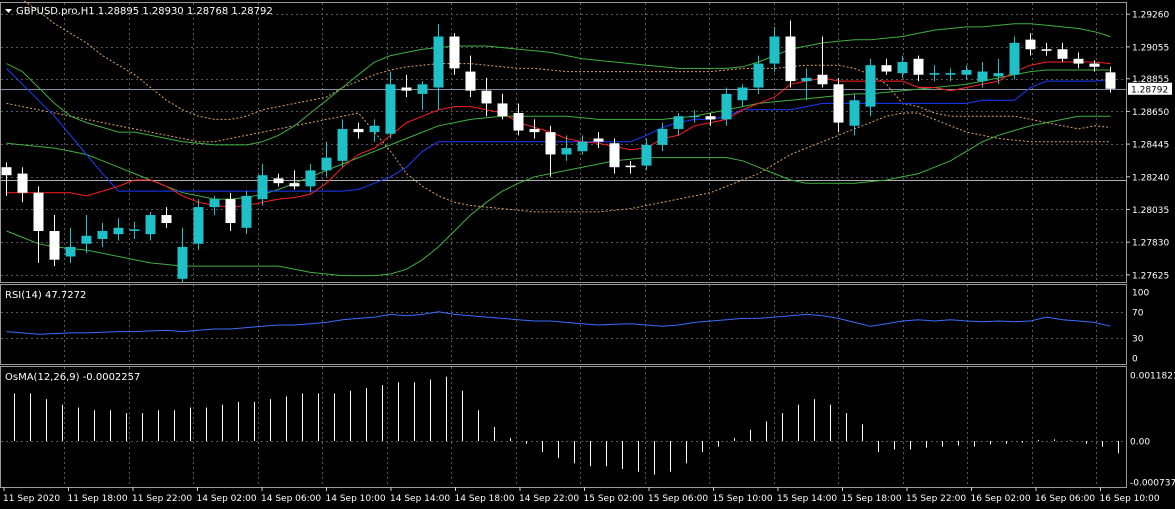 The width and height of the screenshot is (1175, 509). What do you see at coordinates (291, 499) in the screenshot?
I see `time-label: 14 Sep 06:00` at bounding box center [291, 499].